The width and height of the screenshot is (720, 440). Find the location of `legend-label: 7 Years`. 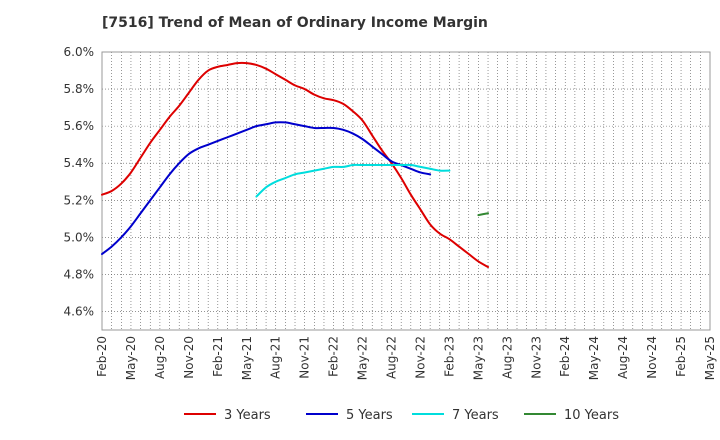

legend-label: 7 Years is located at coordinates (475, 415).